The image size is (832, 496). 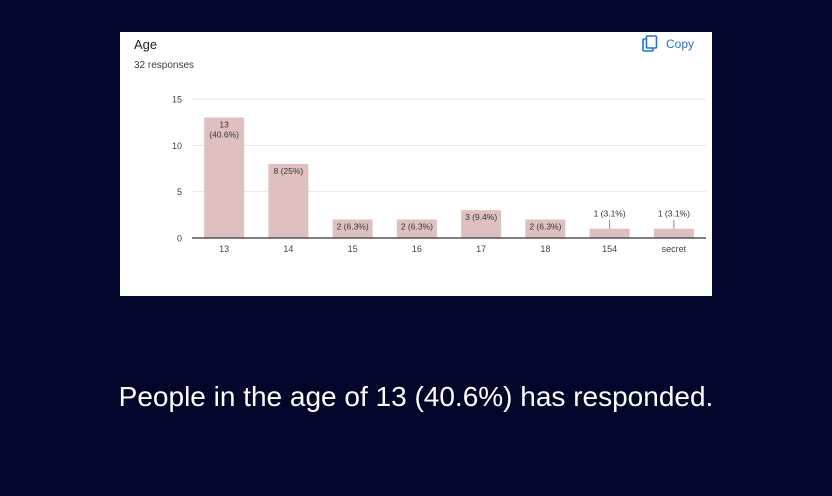 I want to click on data-label: 3 (9.4%), so click(x=481, y=217).